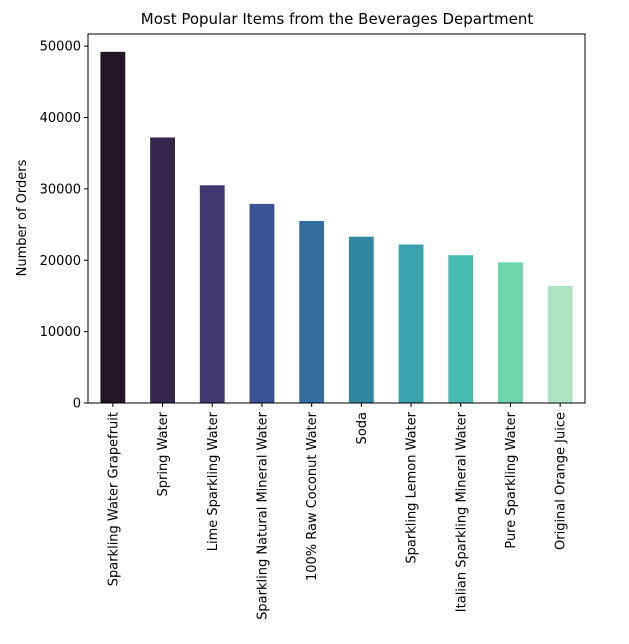 The image size is (629, 644). I want to click on x-tick-label: Italian Sparkling Mineral Water, so click(461, 511).